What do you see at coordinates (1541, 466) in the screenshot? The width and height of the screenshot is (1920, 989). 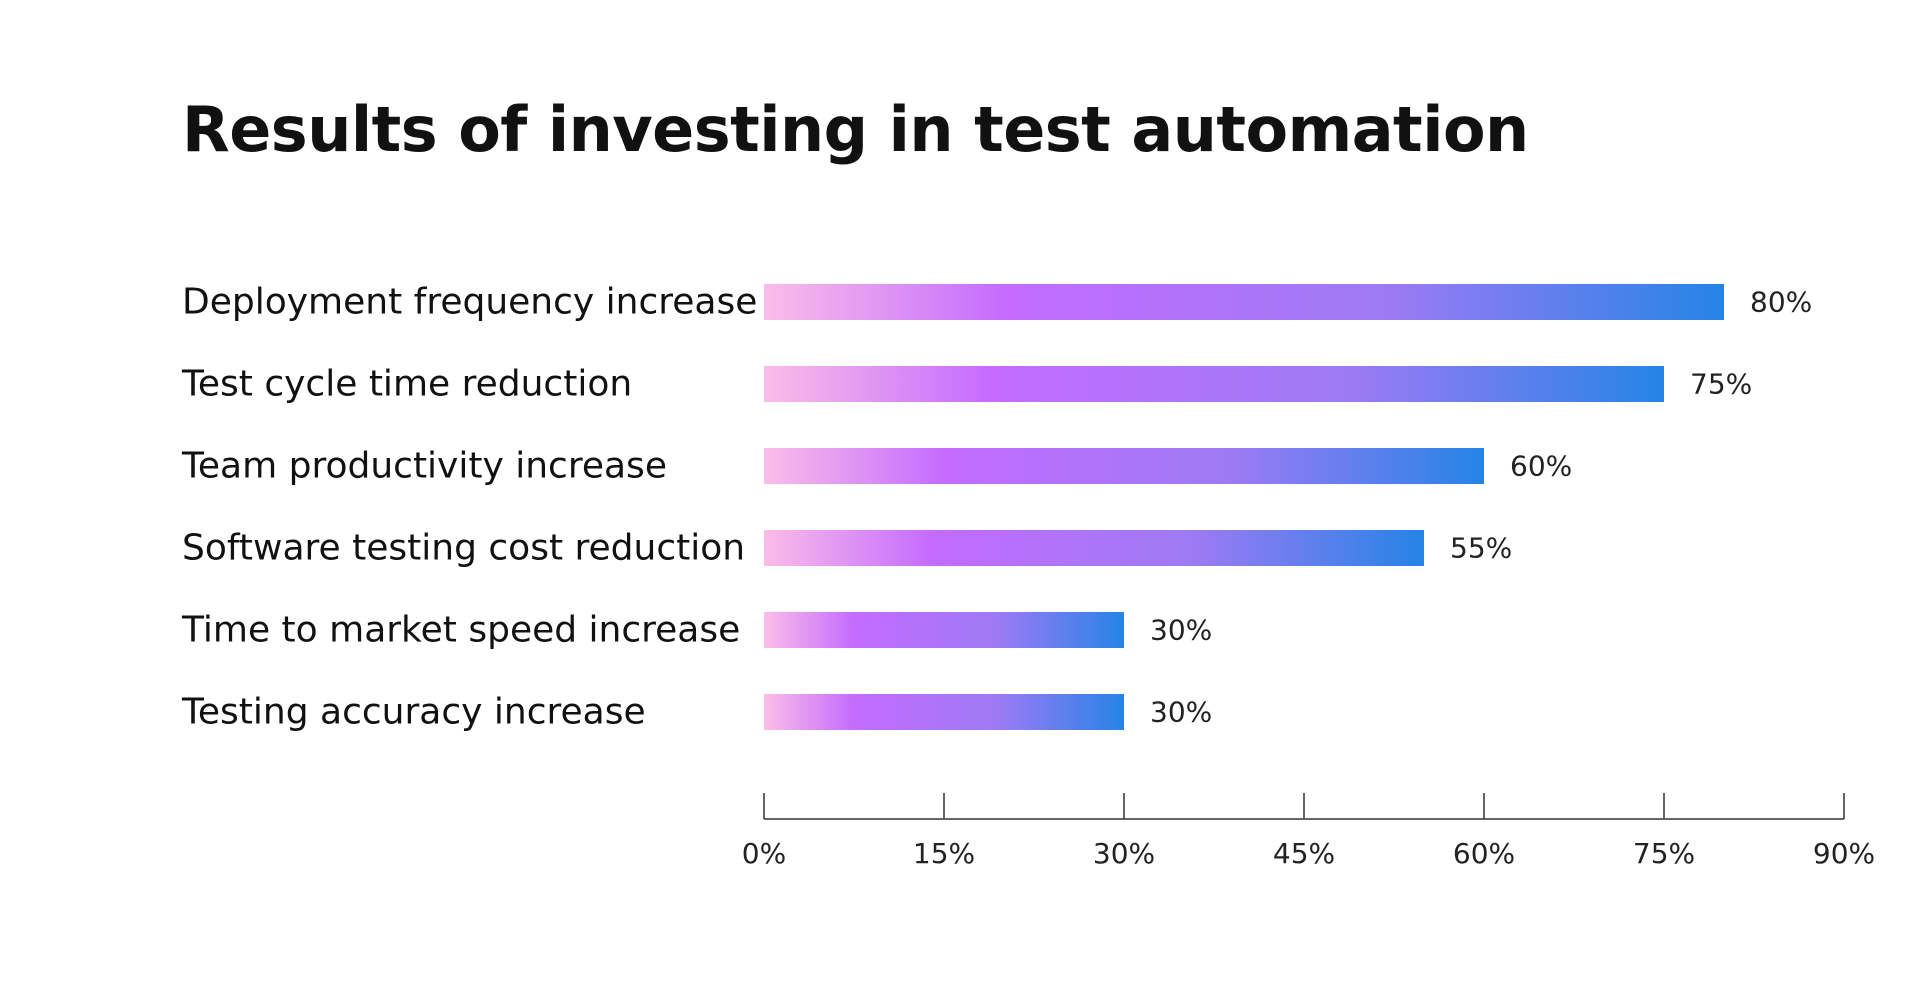 I see `bar-value-label: 60%` at bounding box center [1541, 466].